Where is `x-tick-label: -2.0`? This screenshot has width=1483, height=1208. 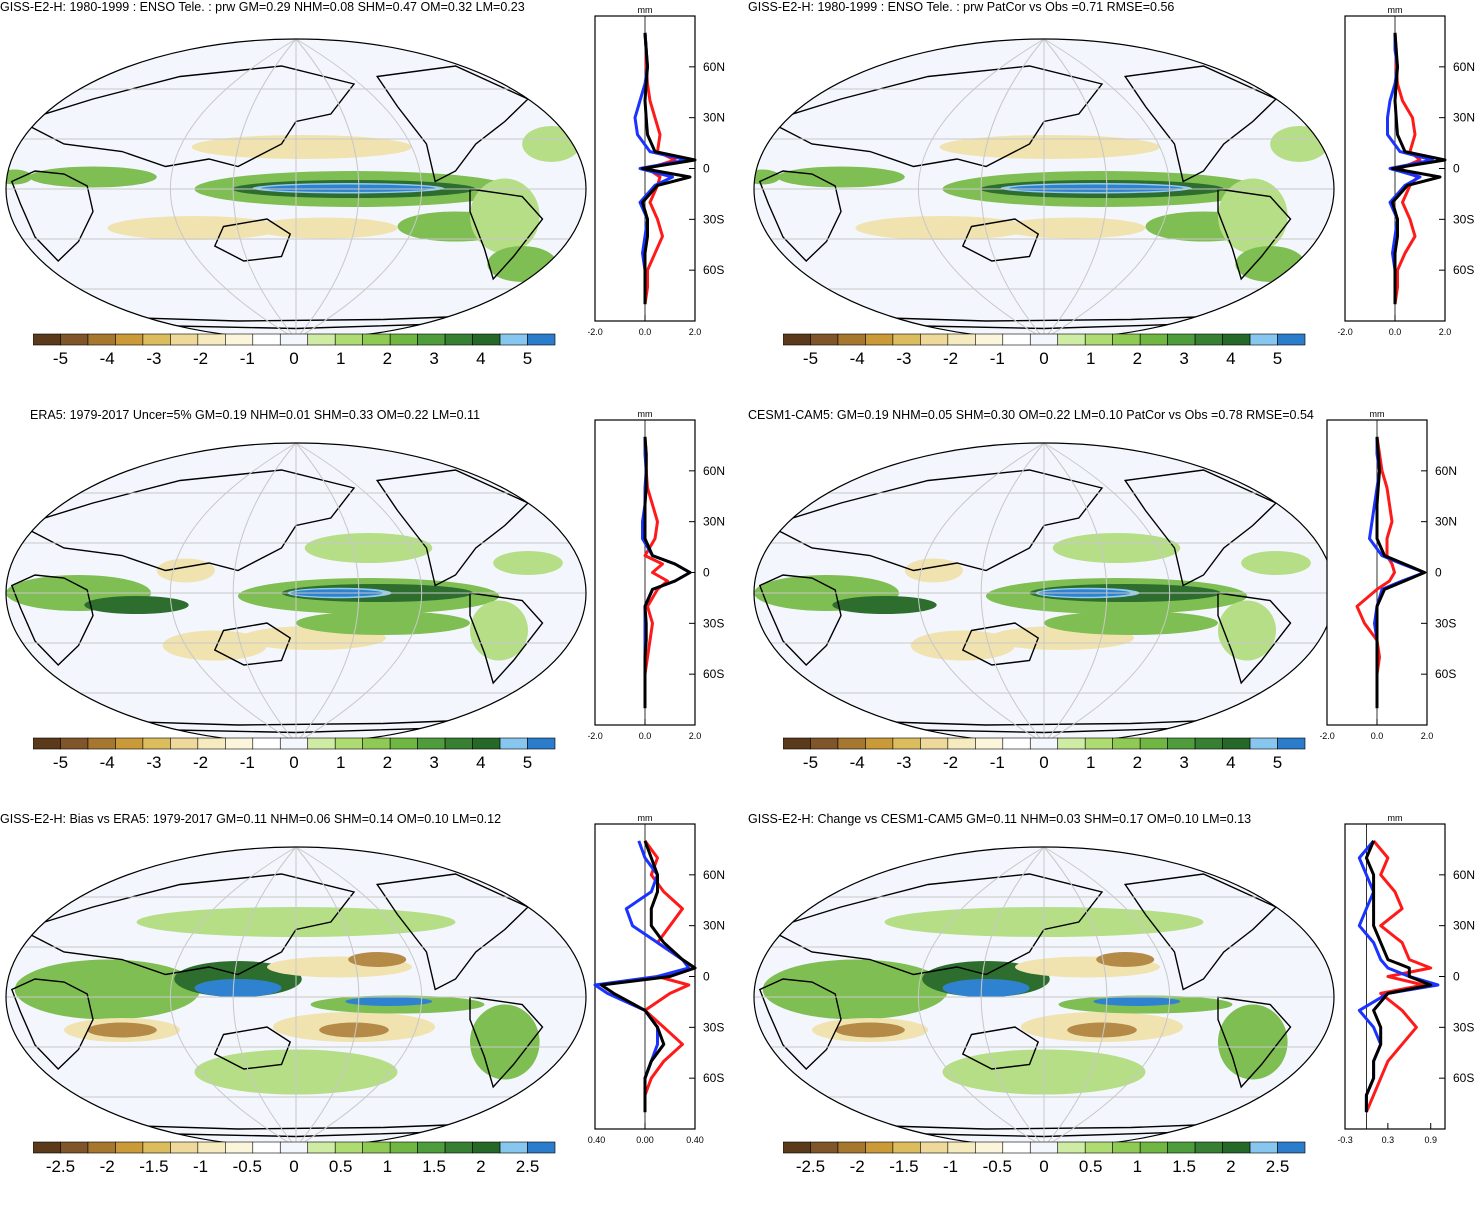
x-tick-label: -2.0 is located at coordinates (595, 332).